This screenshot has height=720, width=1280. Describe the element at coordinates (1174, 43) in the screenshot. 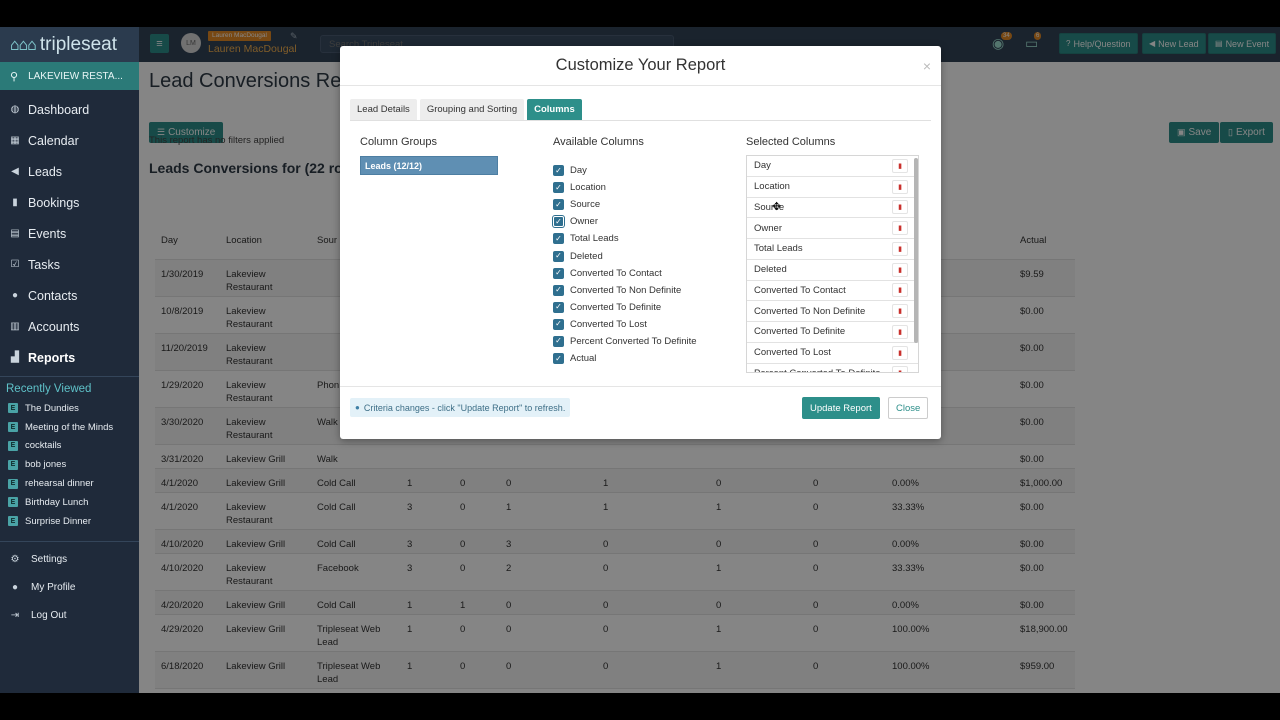

I see `new-lead-button: ◀ New Lead` at that location.